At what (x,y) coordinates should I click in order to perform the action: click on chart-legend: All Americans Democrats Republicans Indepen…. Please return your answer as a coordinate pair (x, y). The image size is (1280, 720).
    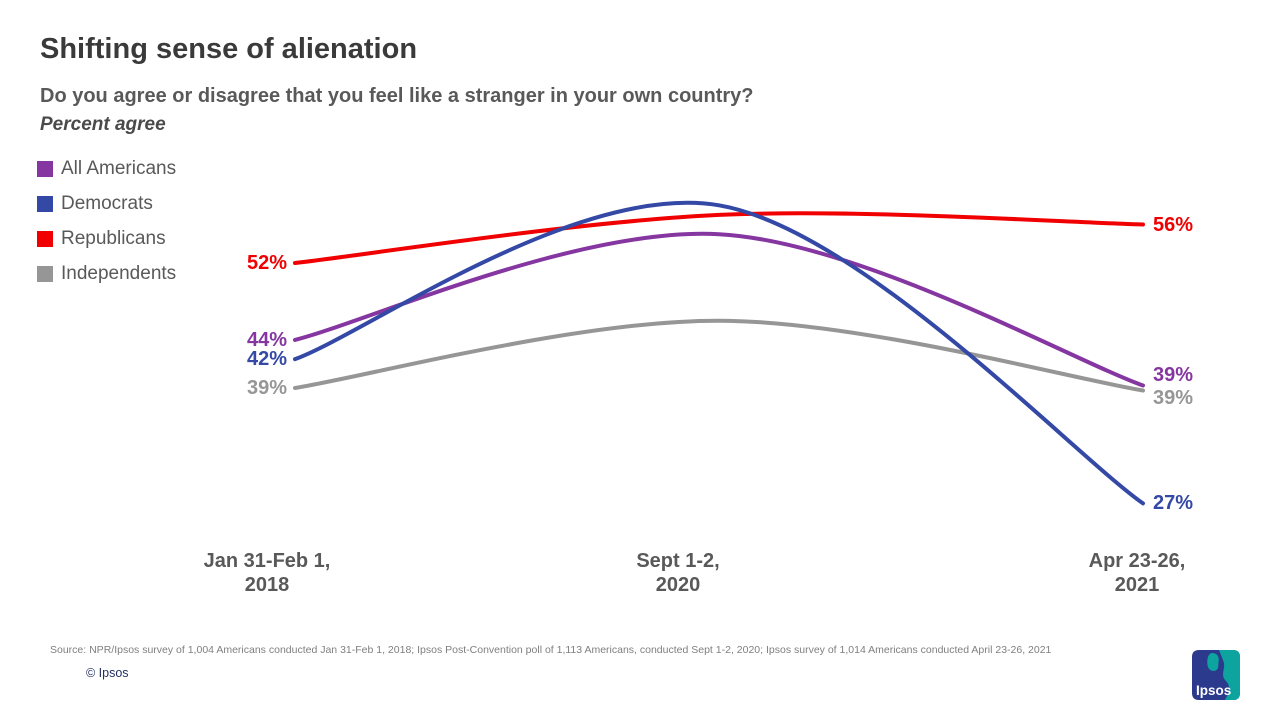
    Looking at the image, I should click on (106, 228).